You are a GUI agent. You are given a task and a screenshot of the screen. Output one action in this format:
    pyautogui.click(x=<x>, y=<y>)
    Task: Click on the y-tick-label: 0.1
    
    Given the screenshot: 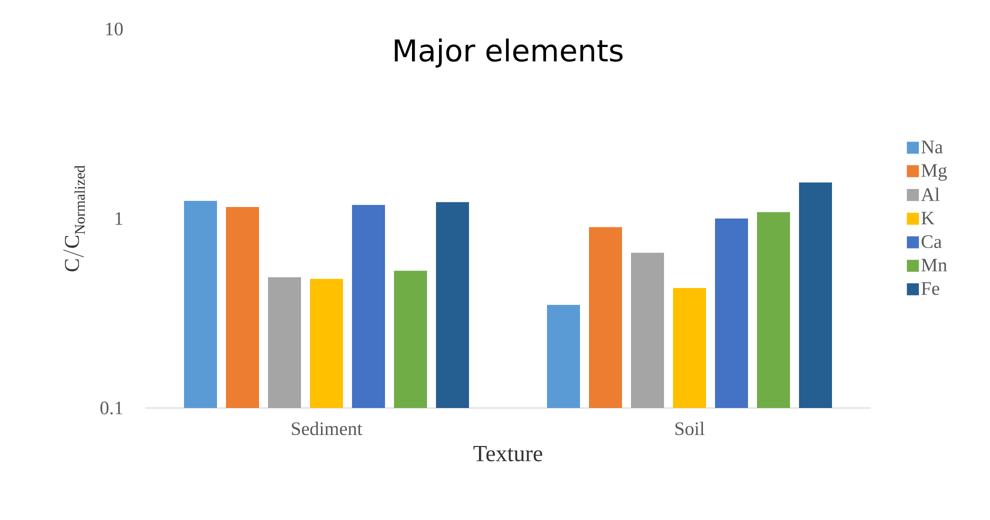 What is the action you would take?
    pyautogui.click(x=111, y=408)
    